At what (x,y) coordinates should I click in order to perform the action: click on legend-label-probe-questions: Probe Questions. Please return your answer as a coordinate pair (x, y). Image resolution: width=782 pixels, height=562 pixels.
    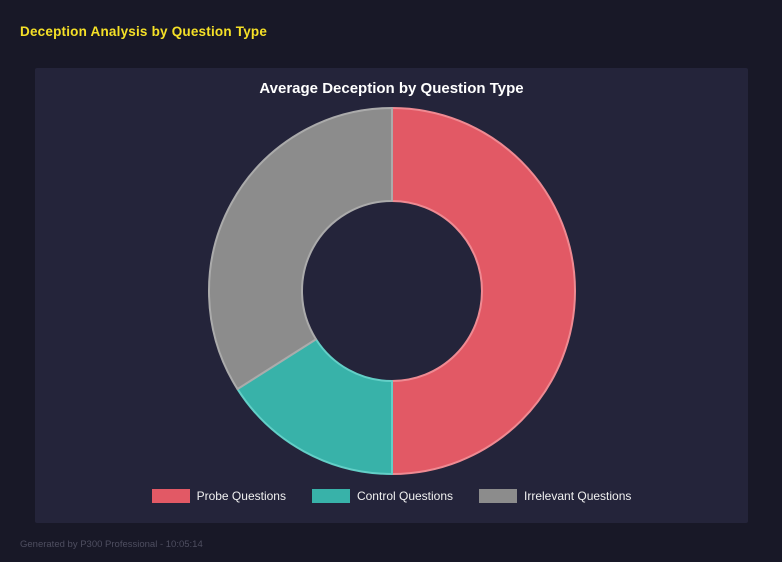
    Looking at the image, I should click on (241, 496).